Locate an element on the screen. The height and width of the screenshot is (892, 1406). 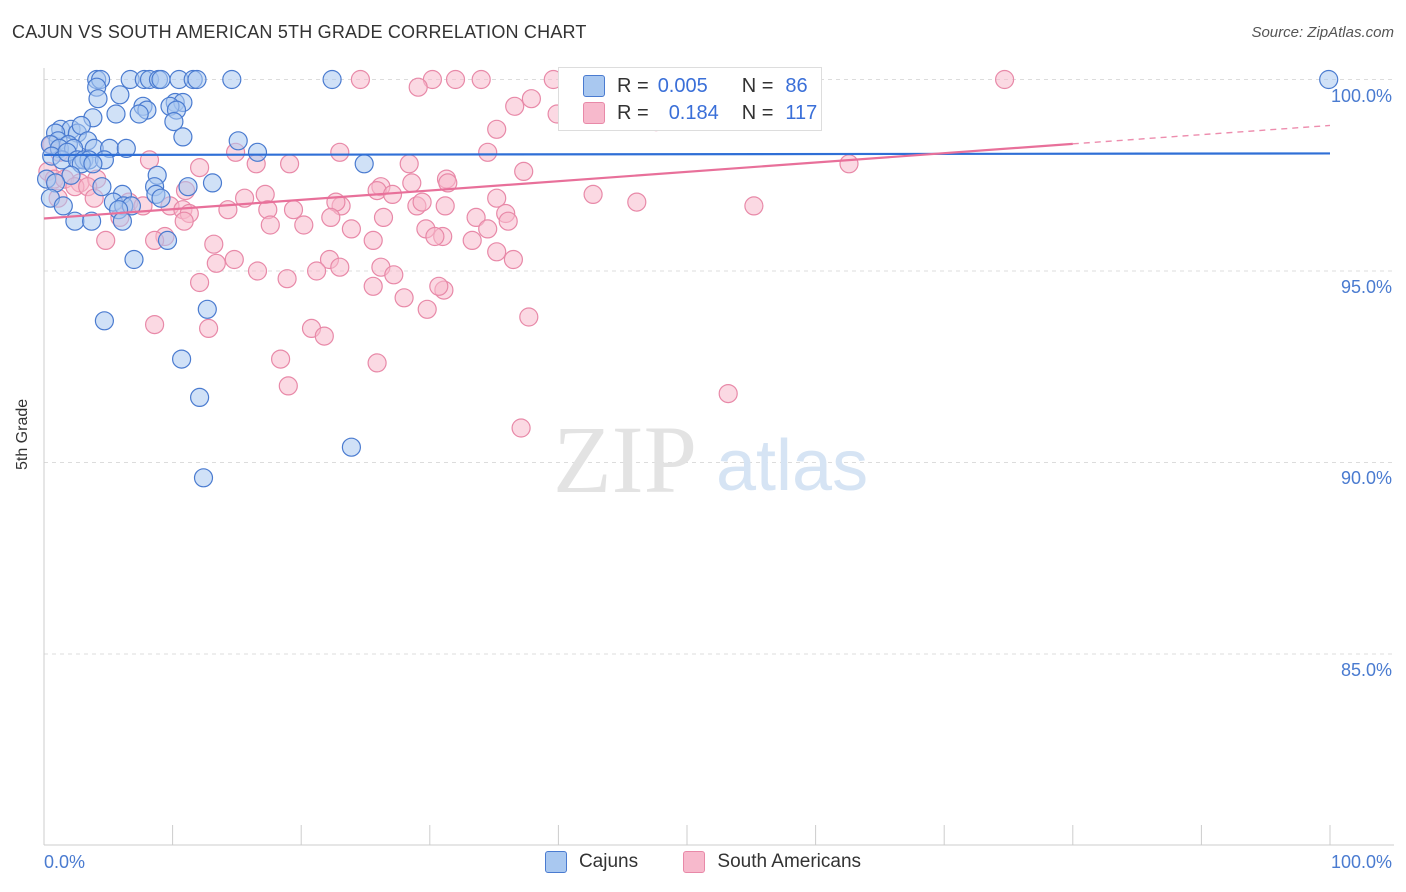
x-tick-label: 100.0% is located at coordinates (1361, 862).